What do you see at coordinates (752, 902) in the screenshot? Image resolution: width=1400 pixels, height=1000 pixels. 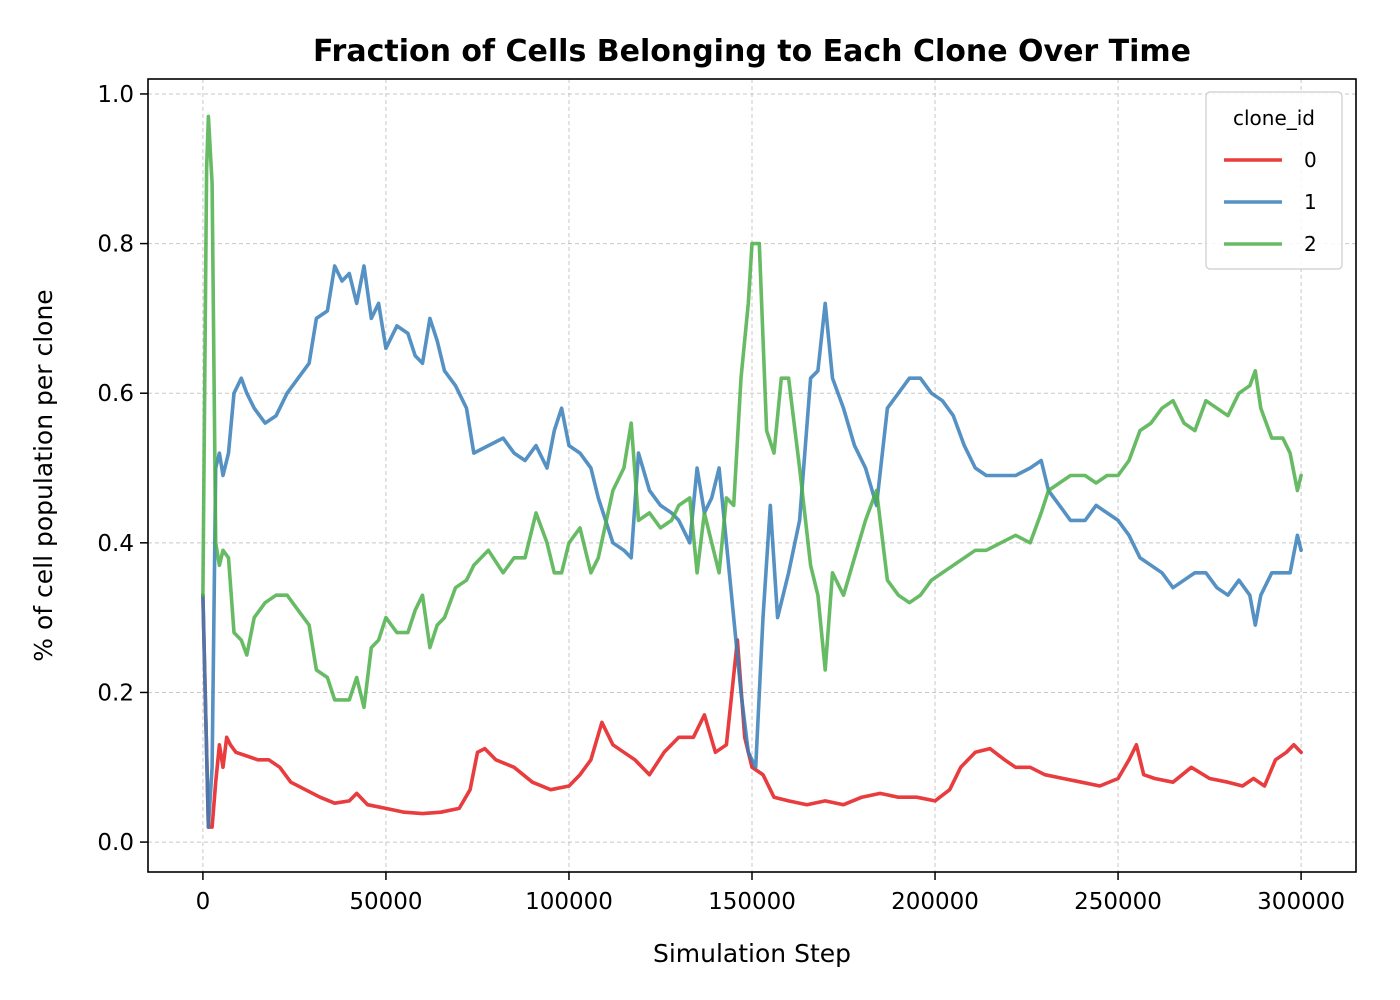 I see `x-tick-label: 150000` at bounding box center [752, 902].